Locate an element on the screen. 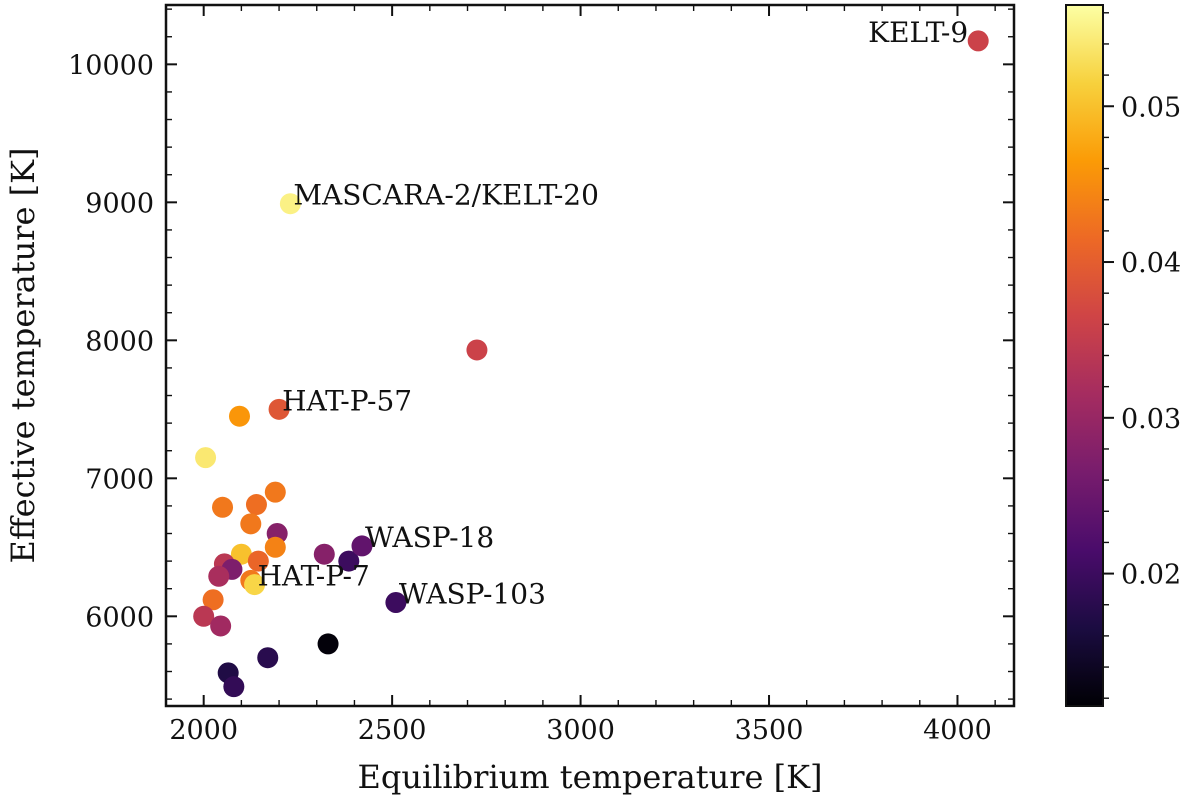  x-tick-label: 4000 is located at coordinates (957, 730).